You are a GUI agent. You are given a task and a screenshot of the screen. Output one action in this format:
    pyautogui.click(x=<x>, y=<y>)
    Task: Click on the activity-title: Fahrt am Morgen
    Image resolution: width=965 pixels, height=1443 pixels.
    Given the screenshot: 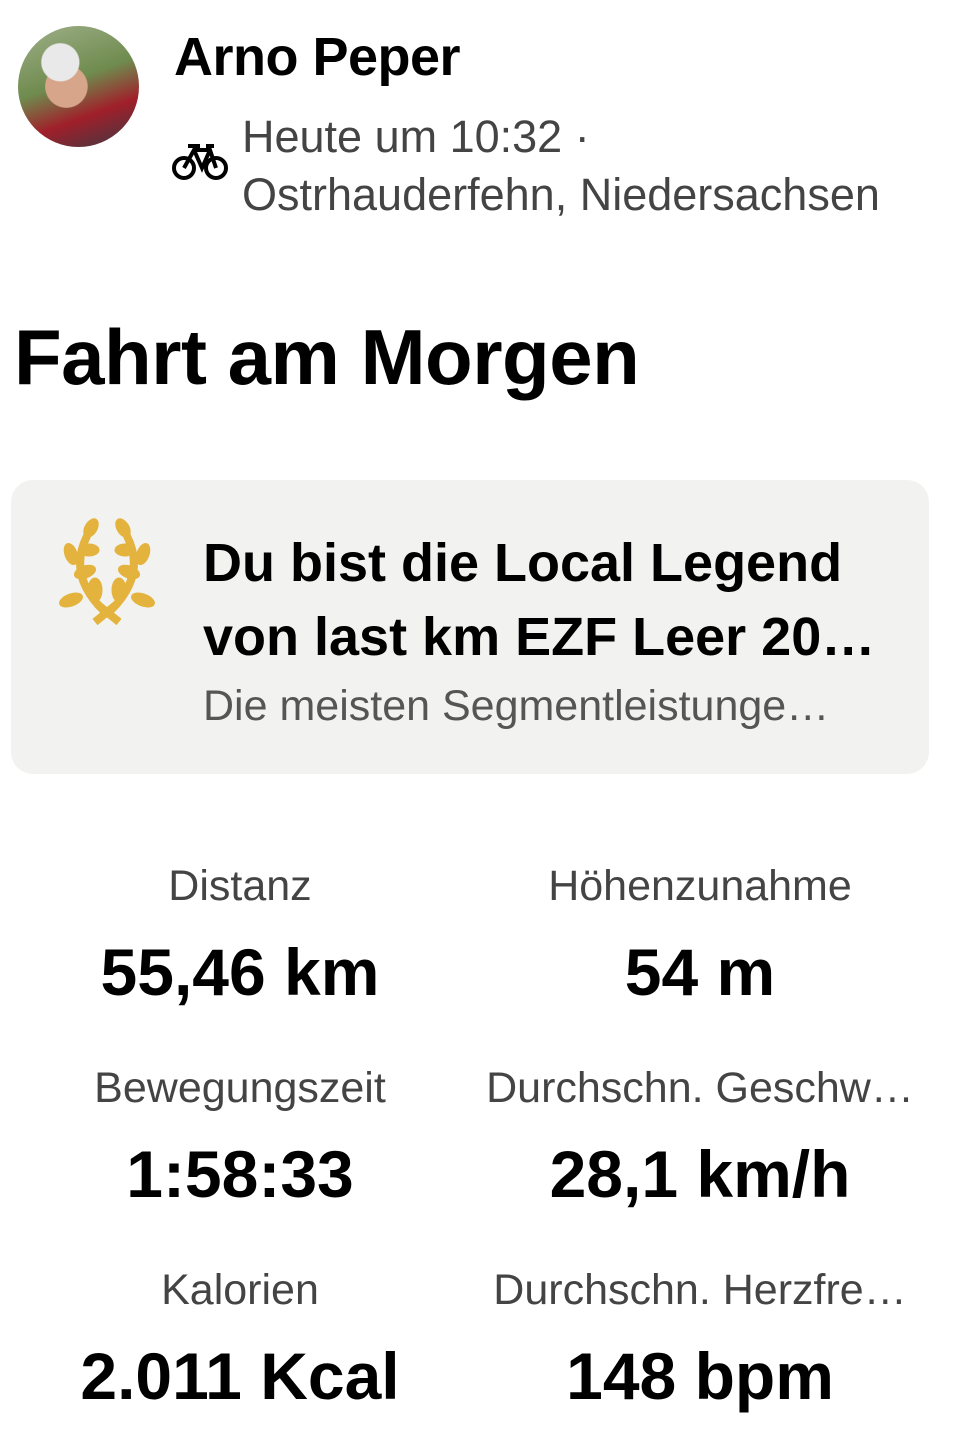 What is the action you would take?
    pyautogui.click(x=327, y=357)
    